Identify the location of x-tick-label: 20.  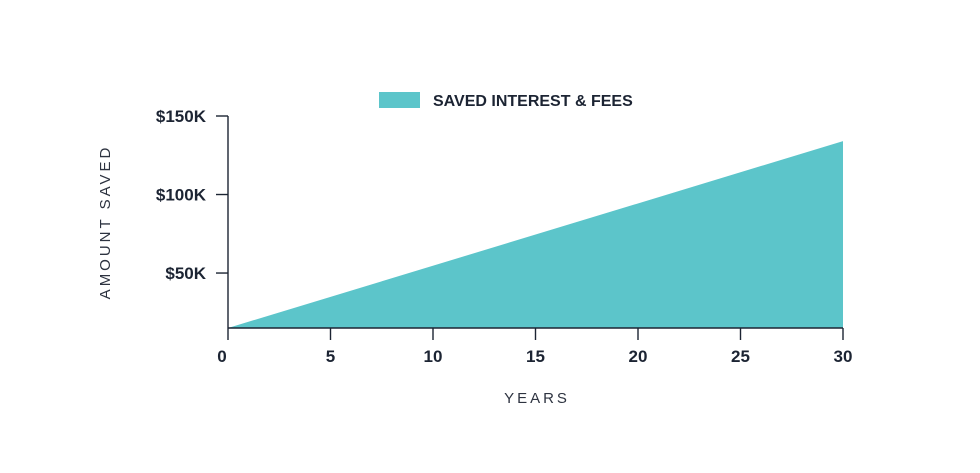
(638, 356).